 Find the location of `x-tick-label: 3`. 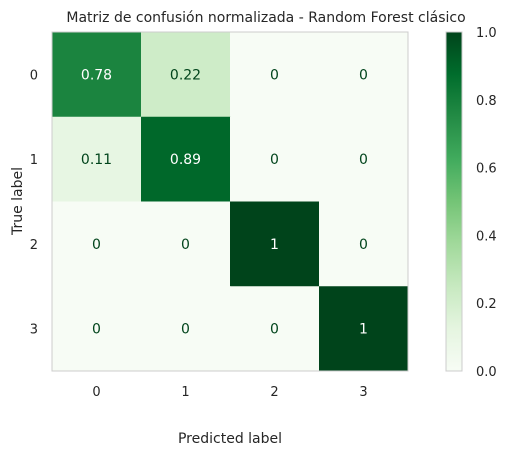

x-tick-label: 3 is located at coordinates (363, 392).